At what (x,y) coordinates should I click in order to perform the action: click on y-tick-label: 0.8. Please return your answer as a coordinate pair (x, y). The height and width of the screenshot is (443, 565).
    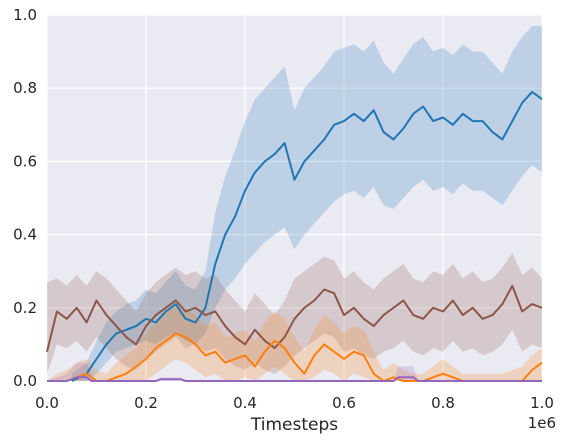
    Looking at the image, I should click on (25, 88).